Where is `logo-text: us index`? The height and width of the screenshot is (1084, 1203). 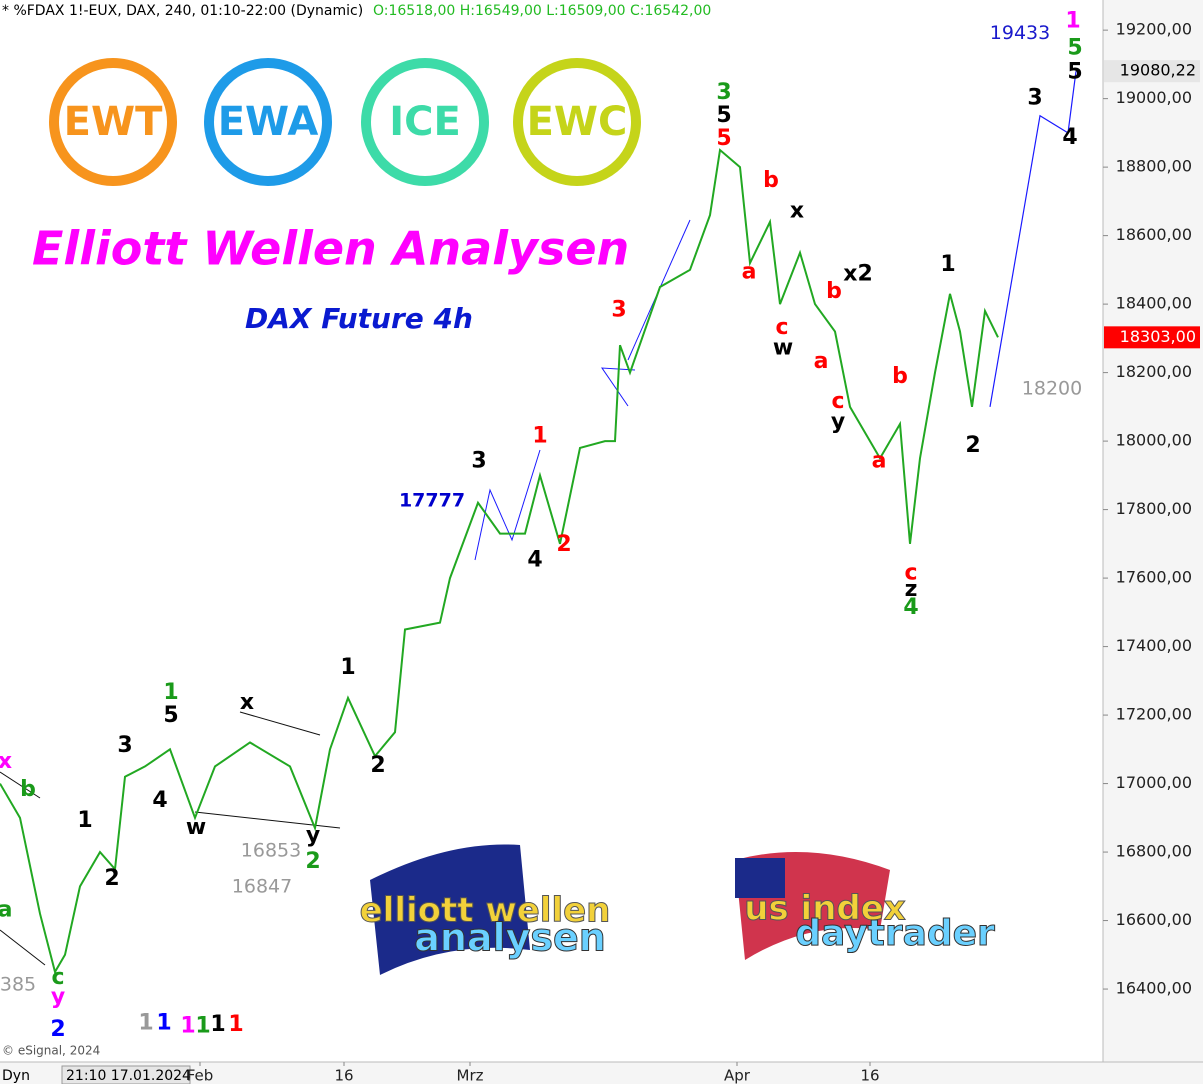
logo-text: us index is located at coordinates (825, 909).